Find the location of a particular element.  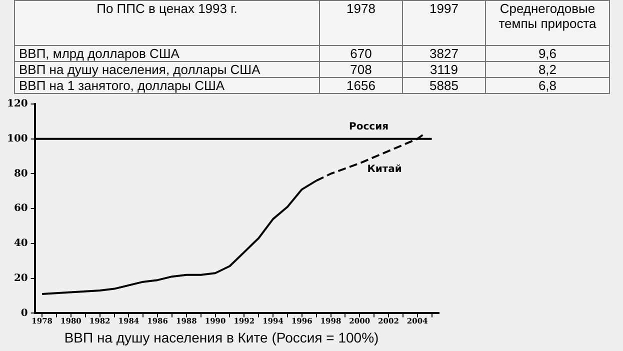

text: 6,8 is located at coordinates (548, 86).